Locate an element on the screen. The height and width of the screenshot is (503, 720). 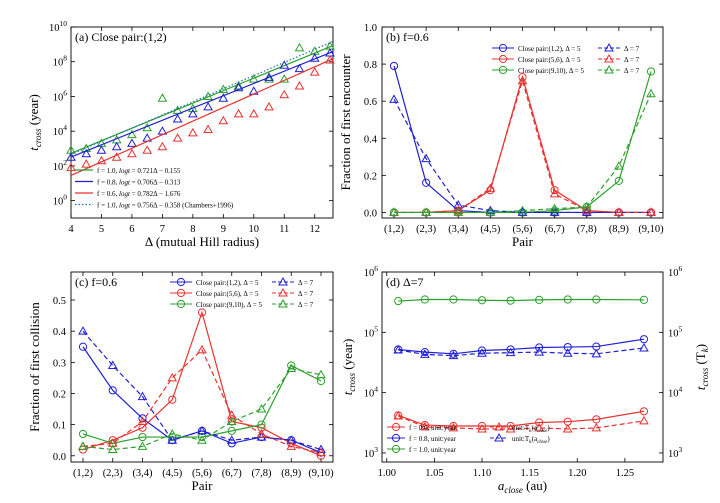
panel-d-xlabel: aclose (au) is located at coordinates (522, 486).